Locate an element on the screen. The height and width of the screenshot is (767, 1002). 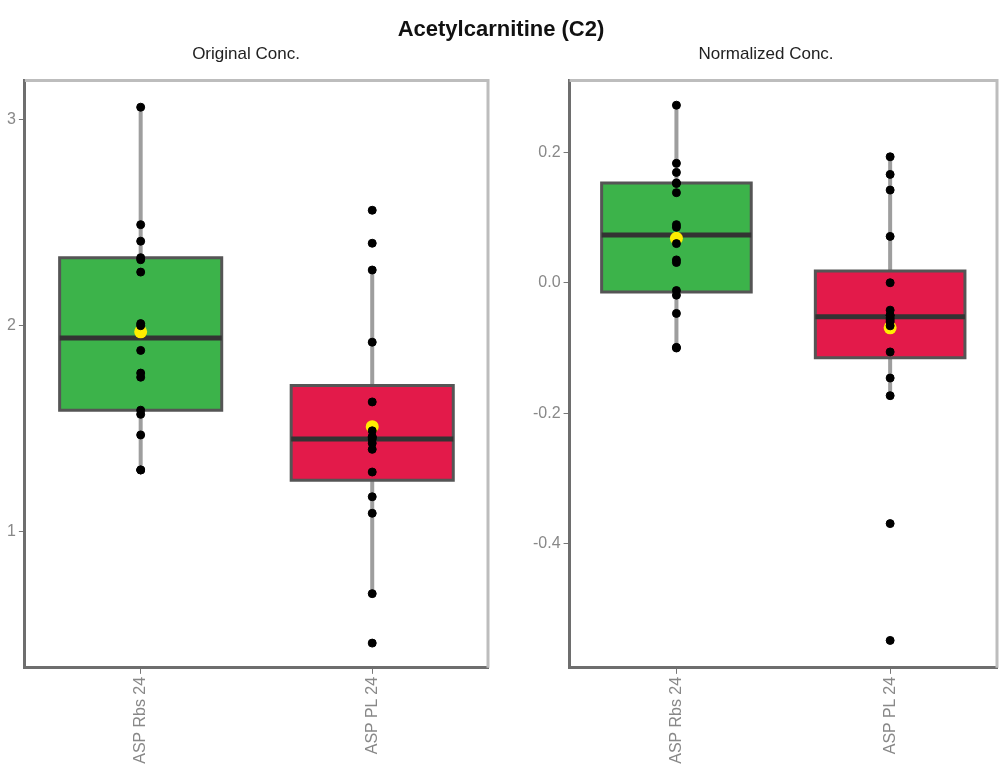
y-tick-label: -0.4 is located at coordinates (546, 543).